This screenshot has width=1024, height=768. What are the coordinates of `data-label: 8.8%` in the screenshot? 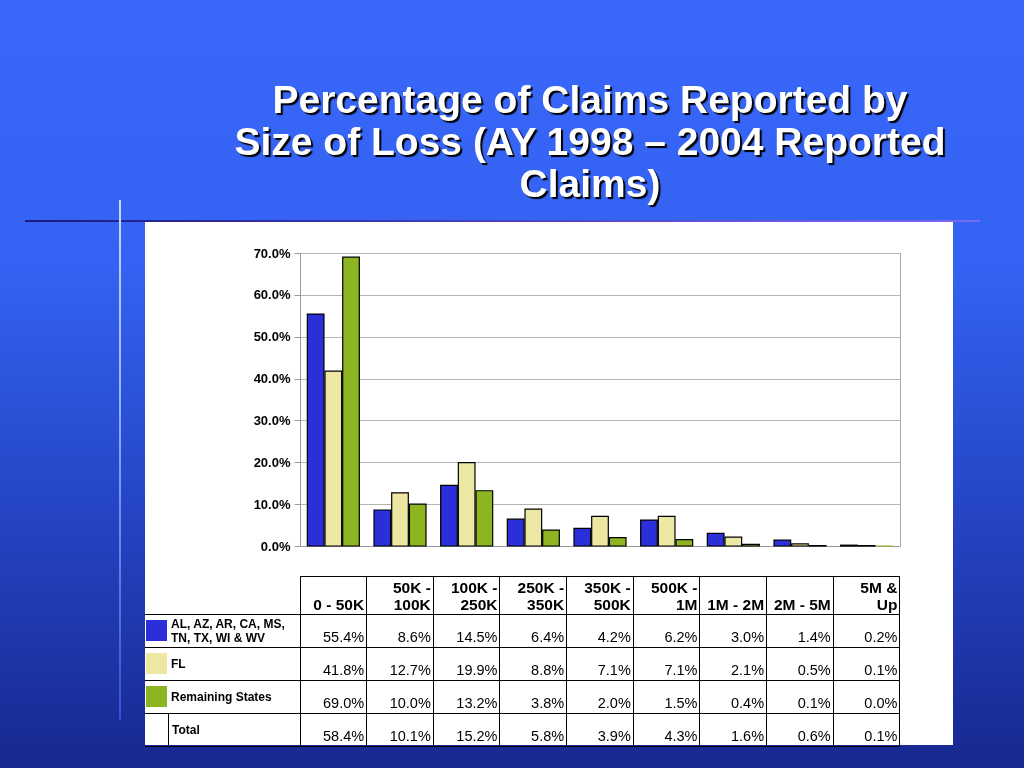 It's located at (533, 664).